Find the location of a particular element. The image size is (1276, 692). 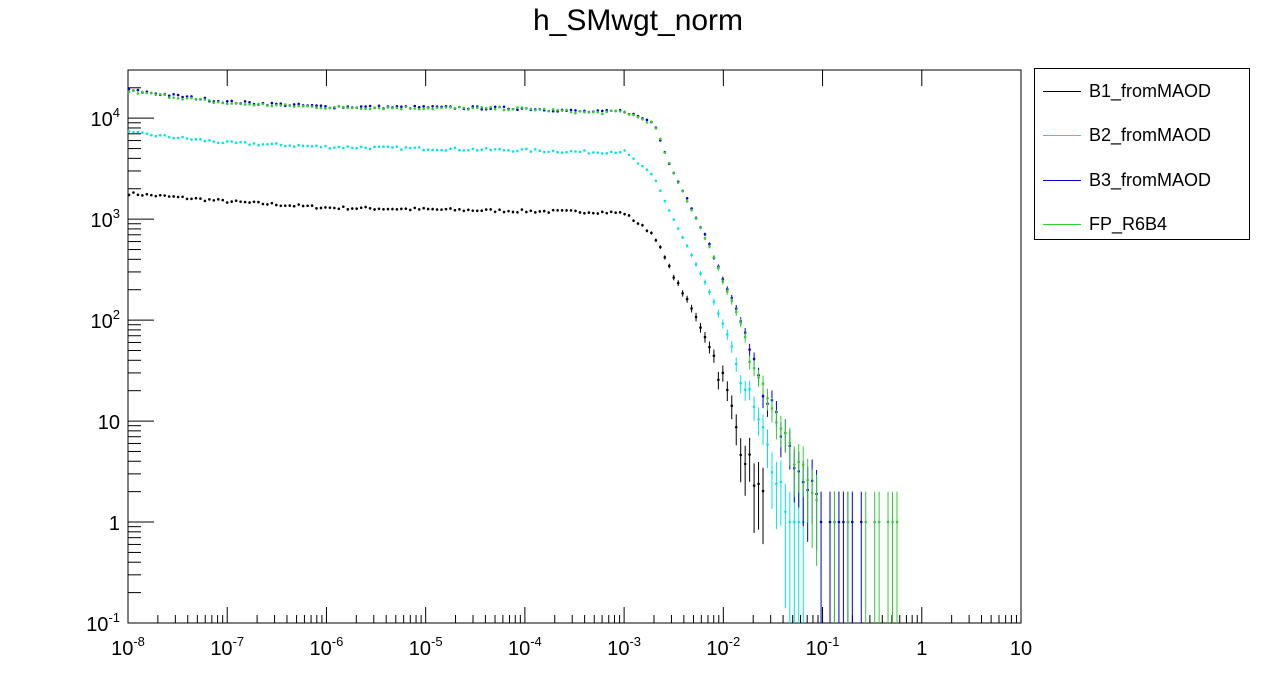

legend-label-fp: FP_R6B4 is located at coordinates (1128, 224).